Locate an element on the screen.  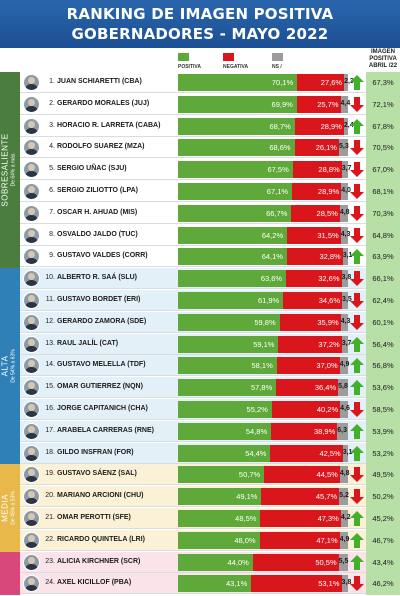
governor-name: JUAN SCHIARETTI (CBA) is located at coordinates (99, 81).